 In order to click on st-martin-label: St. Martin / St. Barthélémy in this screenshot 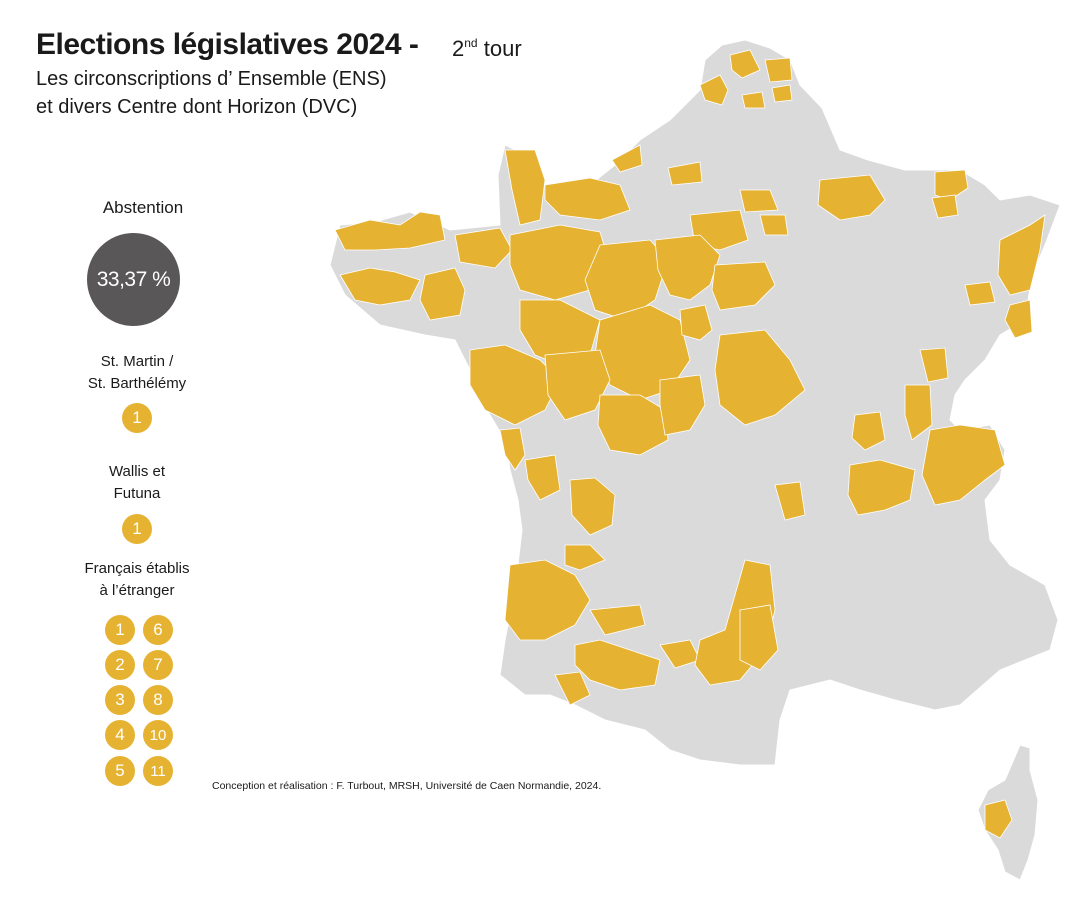, I will do `click(137, 373)`.